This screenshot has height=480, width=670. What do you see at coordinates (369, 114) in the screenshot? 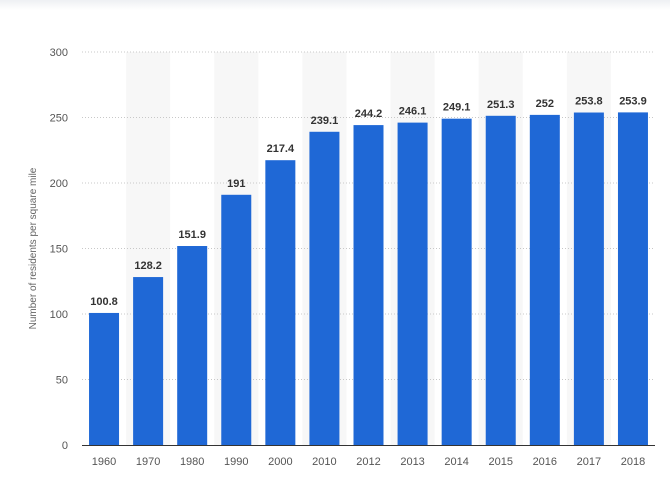
I see `data-label: 244.2` at bounding box center [369, 114].